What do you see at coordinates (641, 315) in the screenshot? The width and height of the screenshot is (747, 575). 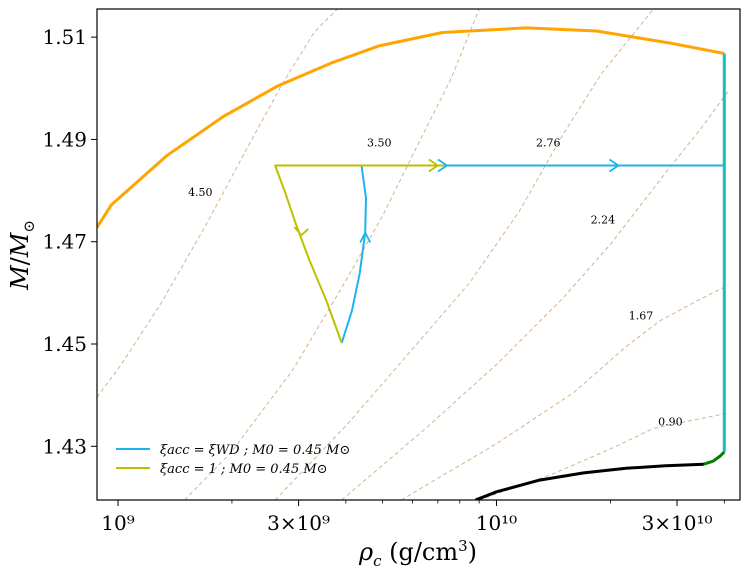 I see `contour-label-4: 1.67` at bounding box center [641, 315].